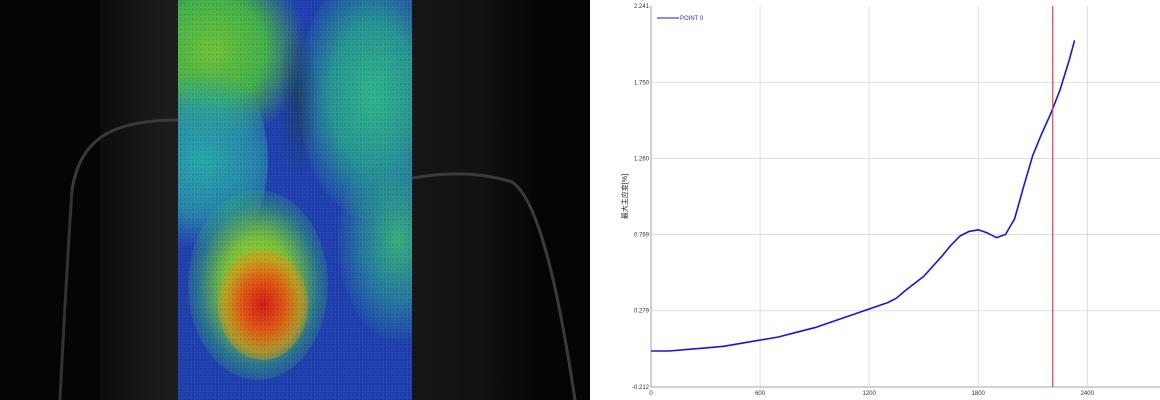 The width and height of the screenshot is (1160, 400). What do you see at coordinates (263, 305) in the screenshot?
I see `strain-zone-red-peak` at bounding box center [263, 305].